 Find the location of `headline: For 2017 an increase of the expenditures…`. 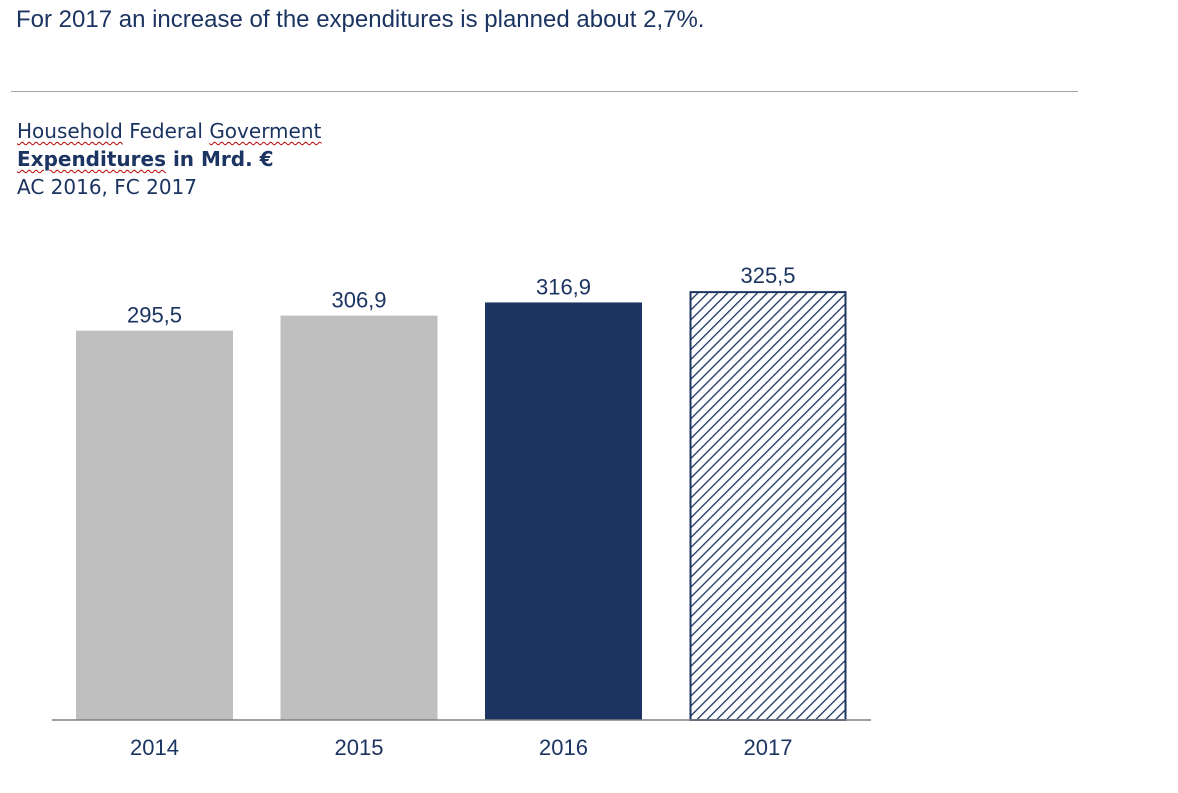

headline: For 2017 an increase of the expenditures… is located at coordinates (360, 19).